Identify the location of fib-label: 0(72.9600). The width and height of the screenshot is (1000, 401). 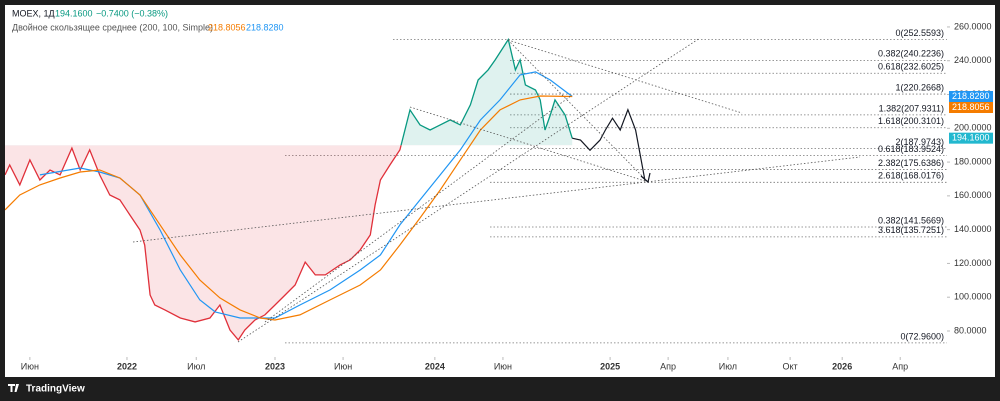
(922, 336).